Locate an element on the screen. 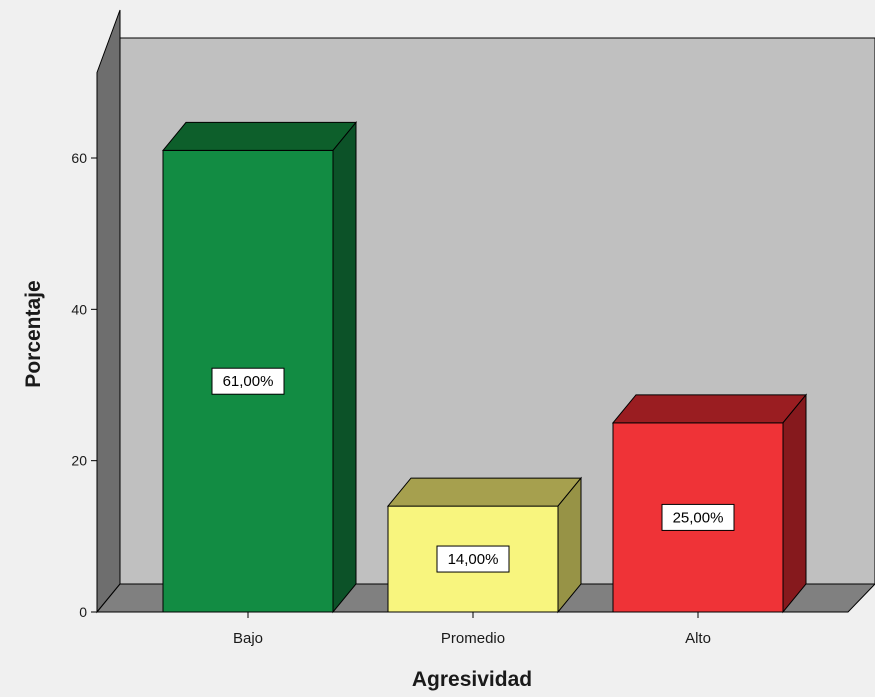 The width and height of the screenshot is (875, 697). bar: 14,00% is located at coordinates (484, 545).